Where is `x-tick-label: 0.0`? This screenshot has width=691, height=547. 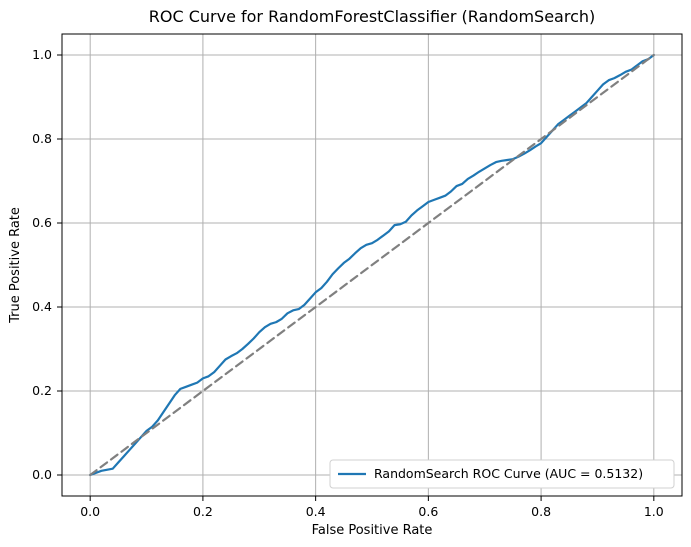
x-tick-label: 0.0 is located at coordinates (90, 511).